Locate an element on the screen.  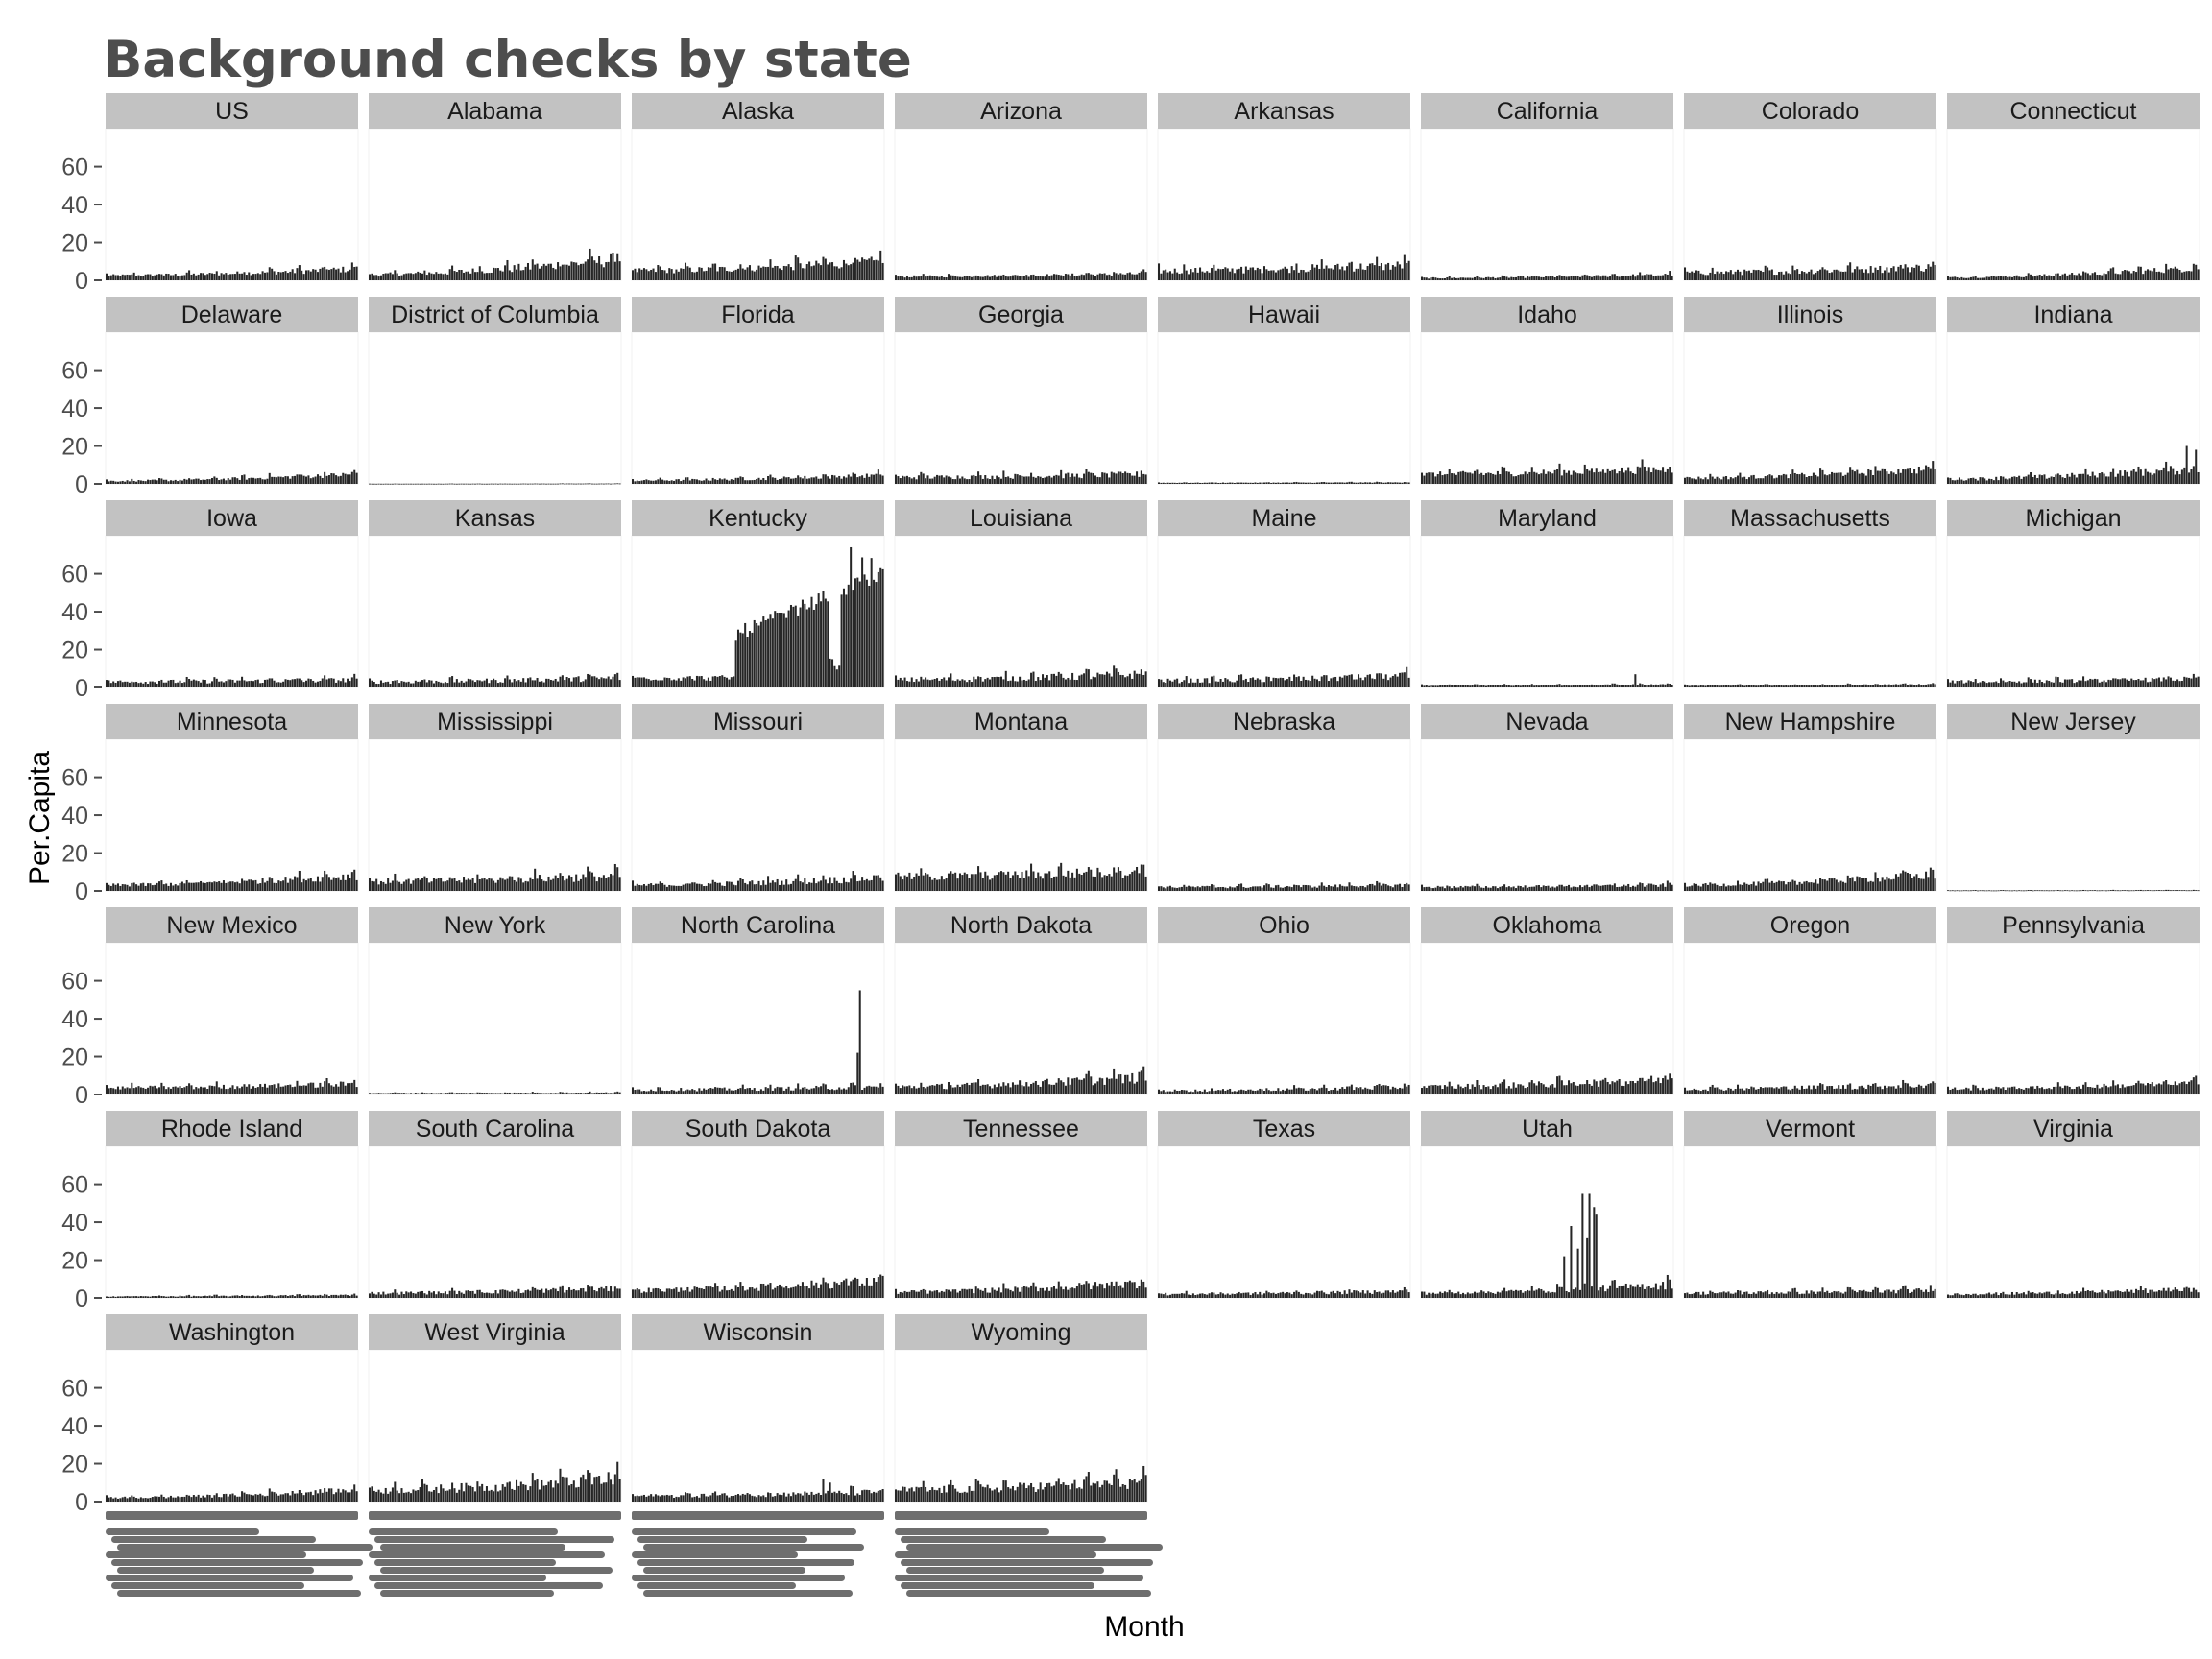
facet-strip-label: District of Columbia is located at coordinates (495, 314).